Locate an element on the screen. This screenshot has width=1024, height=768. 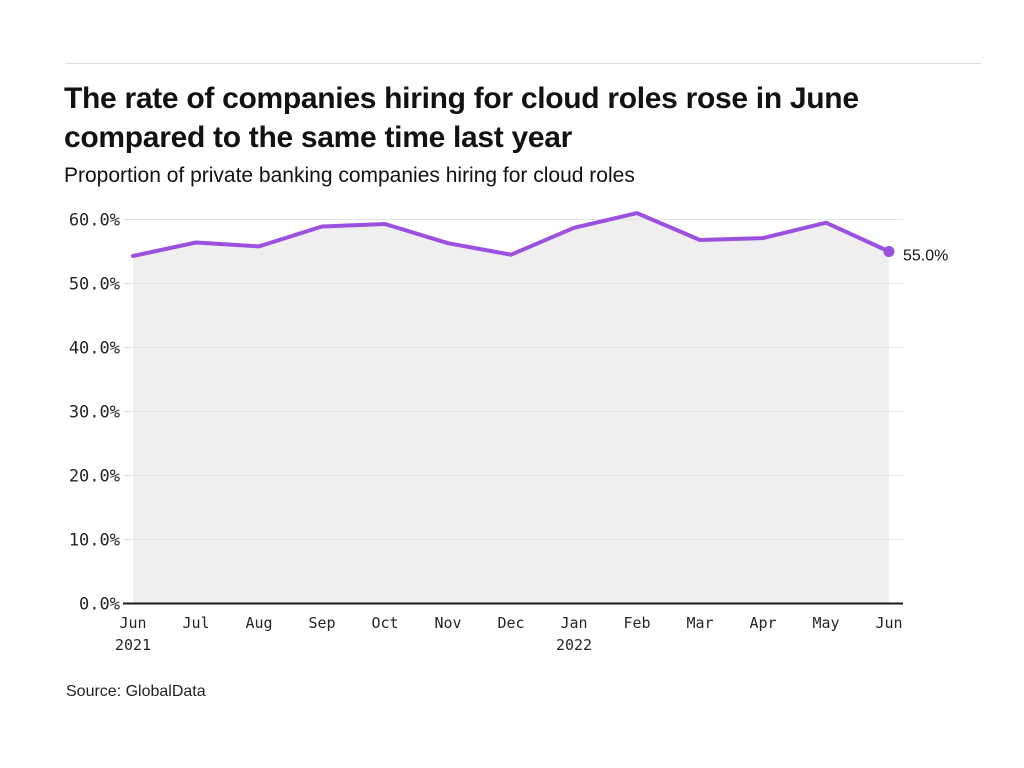
y-tick-label: 0.0% is located at coordinates (99, 605).